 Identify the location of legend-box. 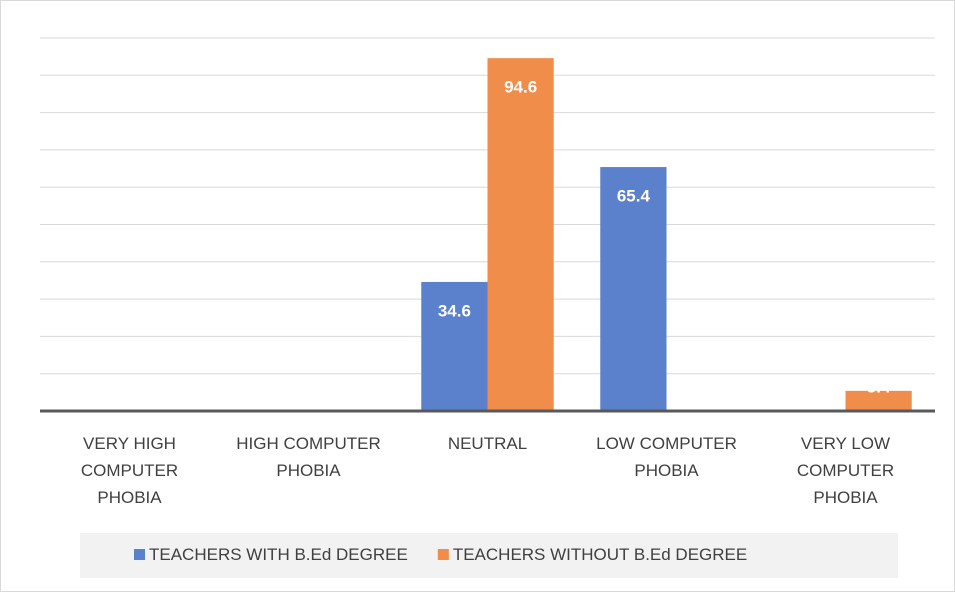
(489, 555).